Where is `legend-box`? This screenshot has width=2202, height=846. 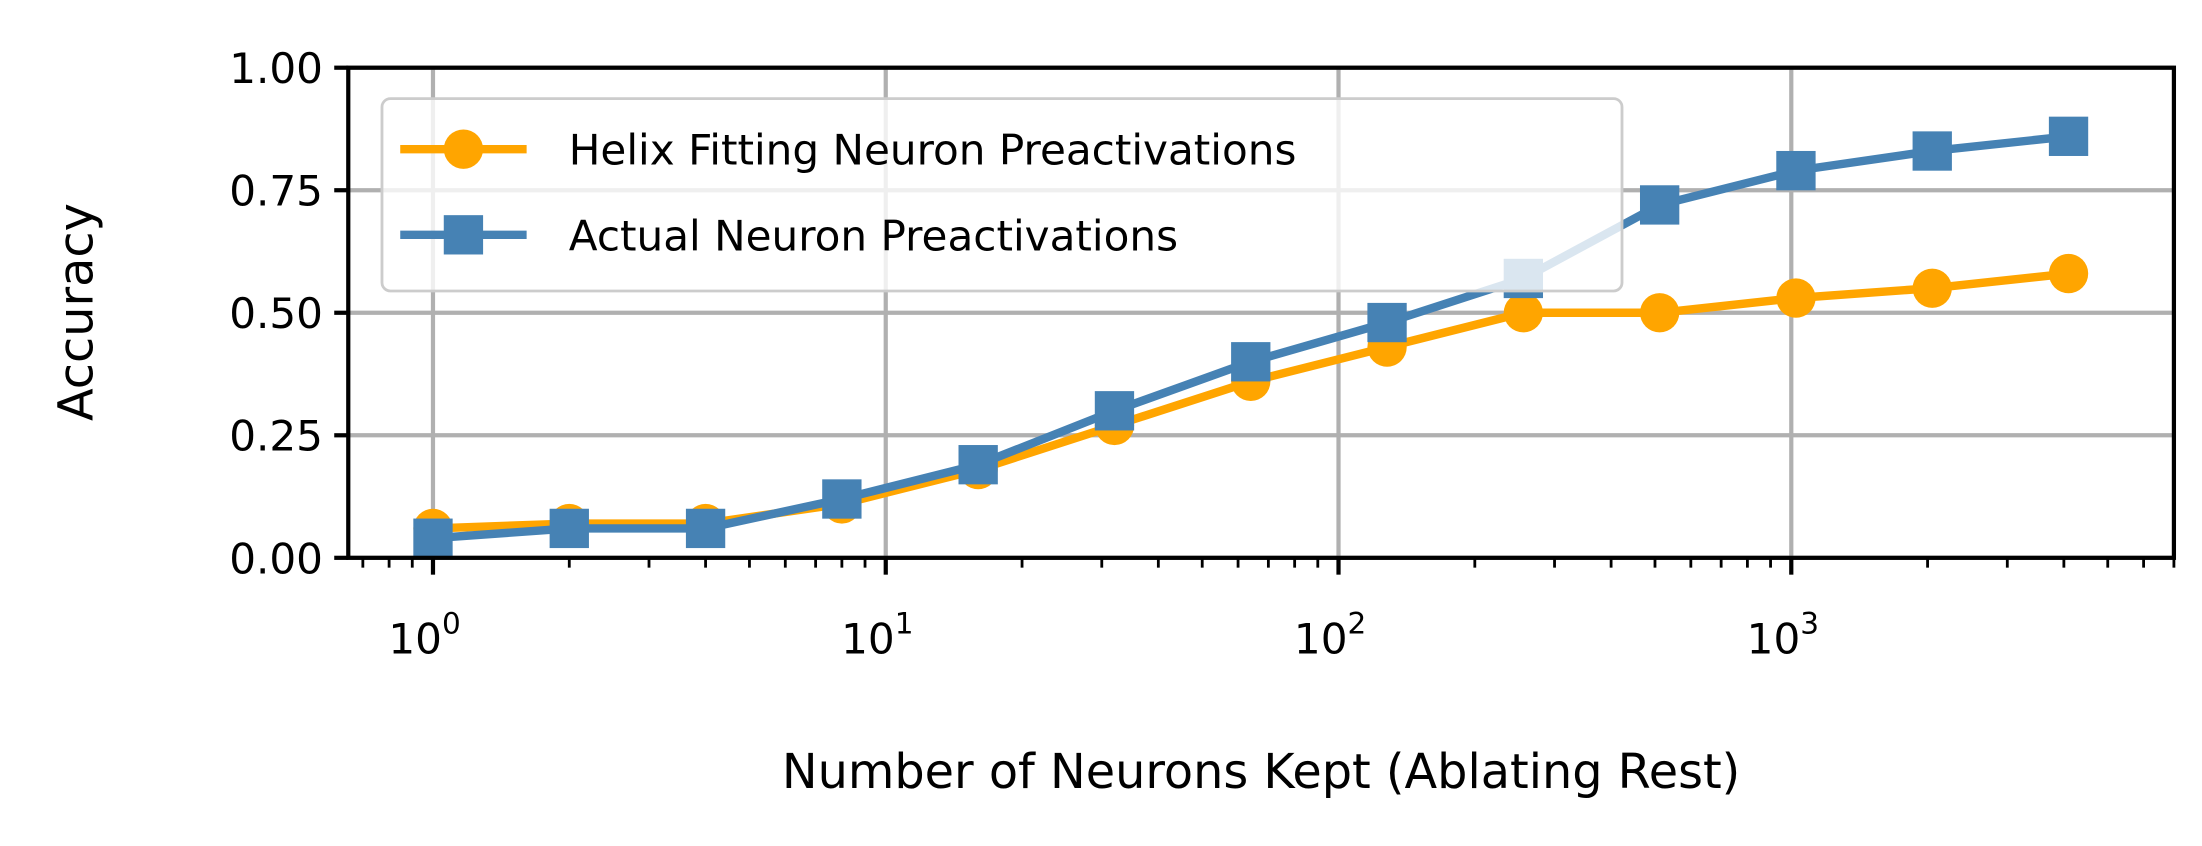
legend-box is located at coordinates (1002, 195).